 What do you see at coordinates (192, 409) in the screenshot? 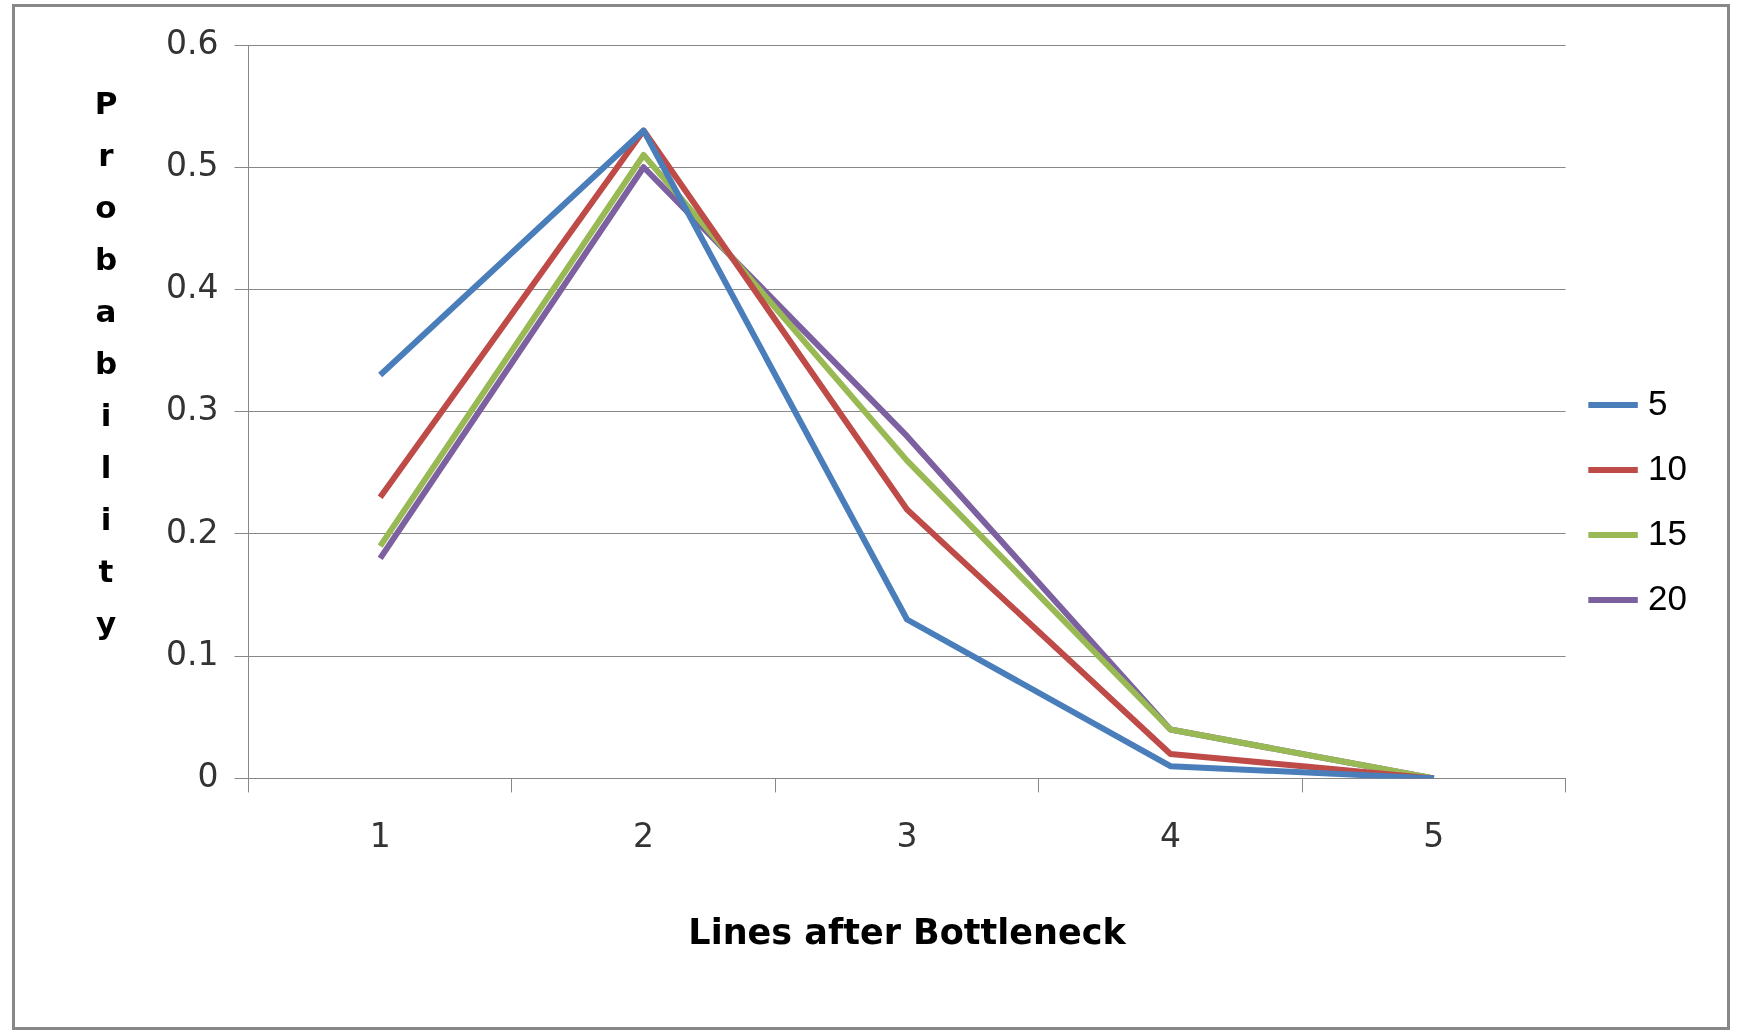
I see `y-tick-label: 0.3` at bounding box center [192, 409].